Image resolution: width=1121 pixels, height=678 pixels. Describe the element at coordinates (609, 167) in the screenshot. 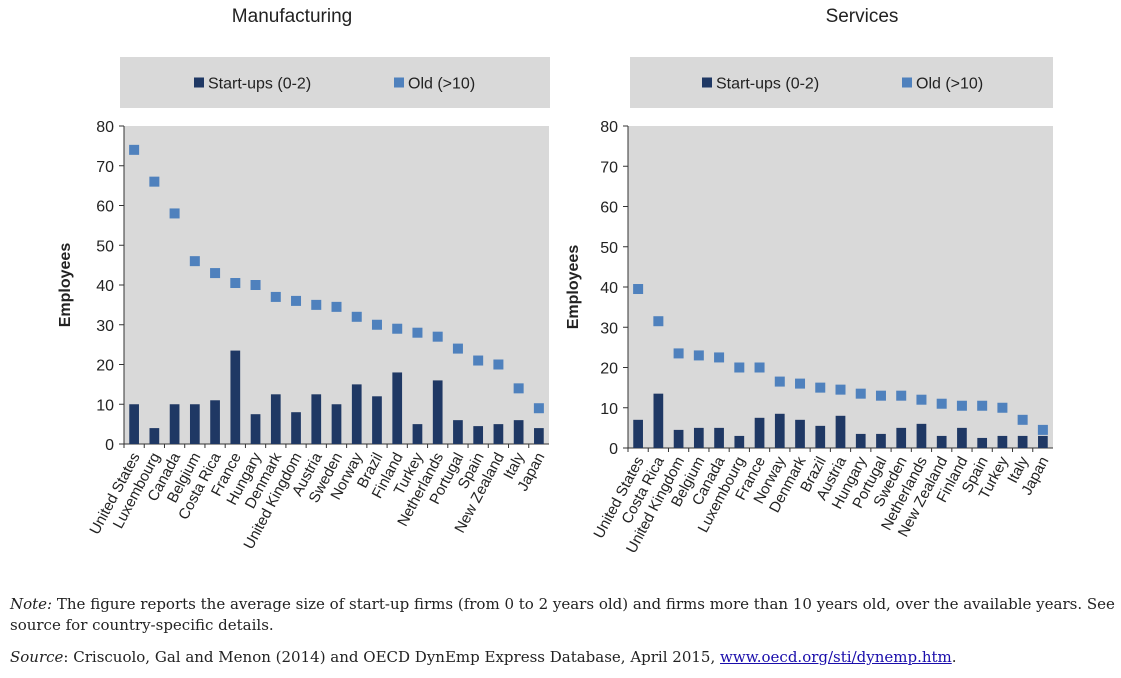

I see `y-tick-label: 70` at that location.